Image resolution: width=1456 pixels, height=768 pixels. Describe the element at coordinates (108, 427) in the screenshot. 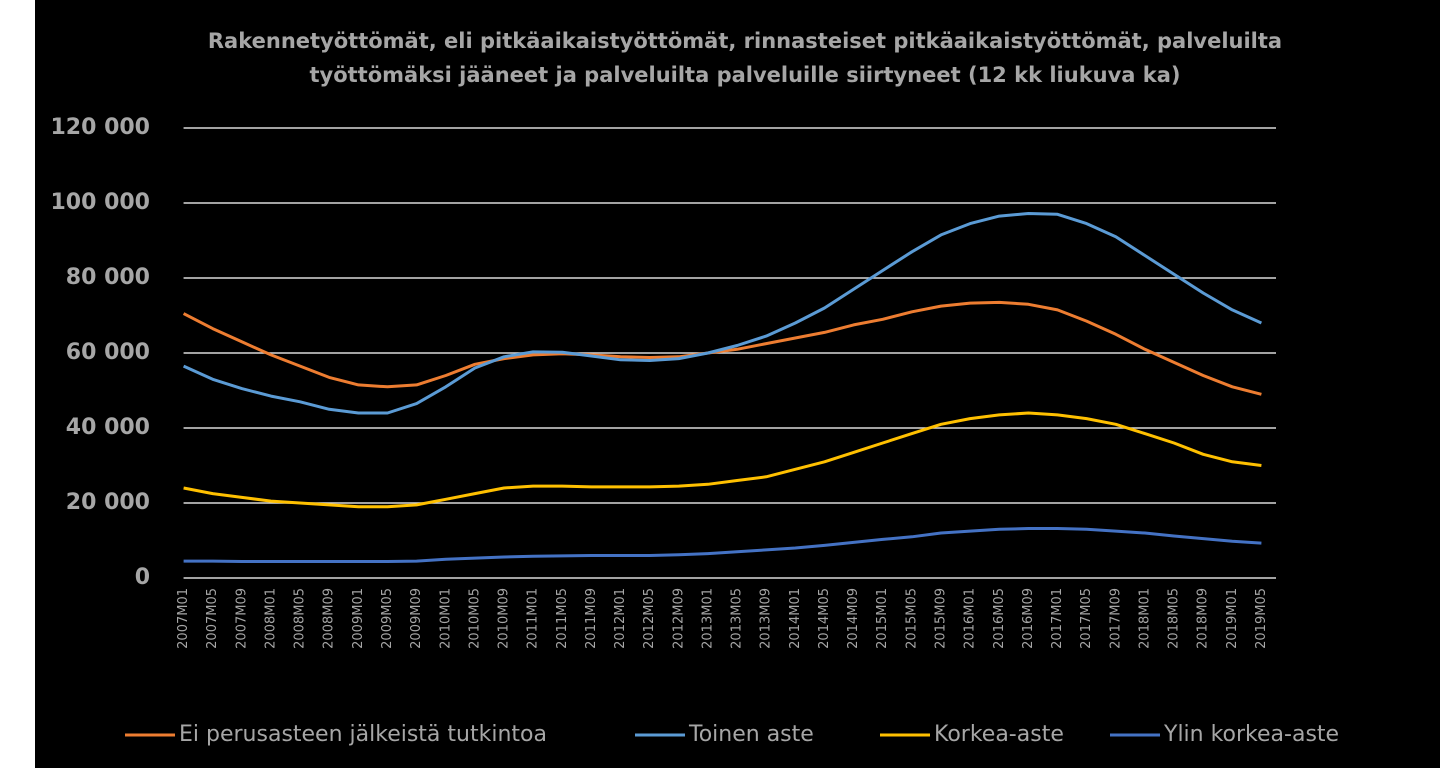

I see `y-tick-label: 40 000` at that location.